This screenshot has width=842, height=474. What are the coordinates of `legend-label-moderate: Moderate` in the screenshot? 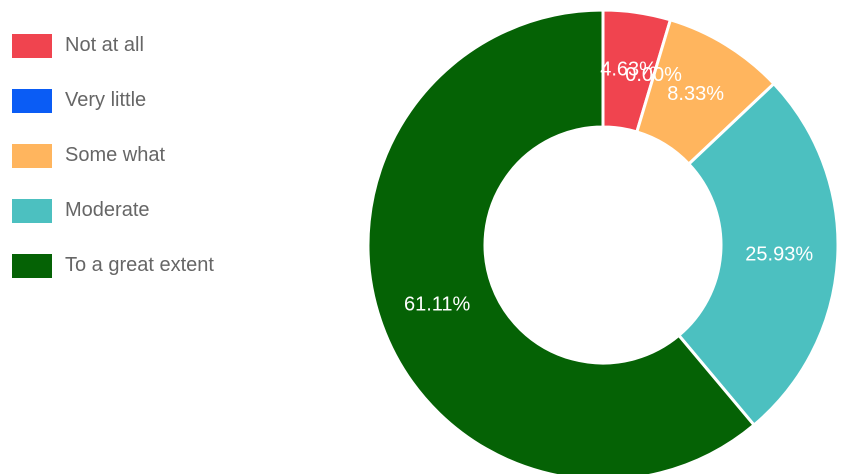 It's located at (107, 210).